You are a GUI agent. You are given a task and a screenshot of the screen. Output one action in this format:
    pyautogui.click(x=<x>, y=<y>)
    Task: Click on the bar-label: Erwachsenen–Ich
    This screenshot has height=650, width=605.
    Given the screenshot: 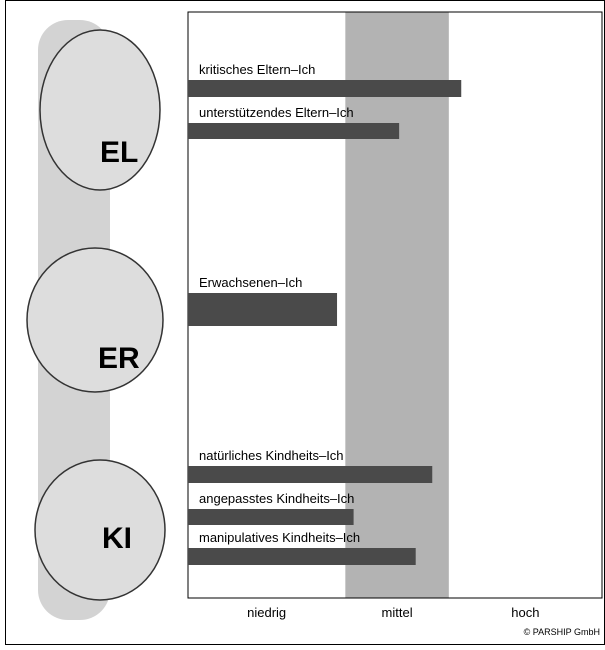 What is the action you would take?
    pyautogui.click(x=250, y=282)
    